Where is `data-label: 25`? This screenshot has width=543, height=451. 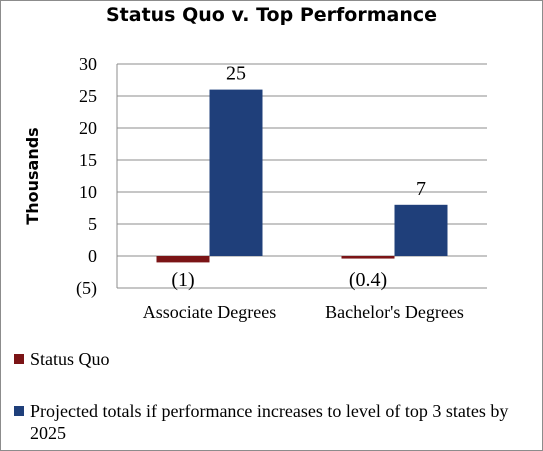
data-label: 25 is located at coordinates (236, 74).